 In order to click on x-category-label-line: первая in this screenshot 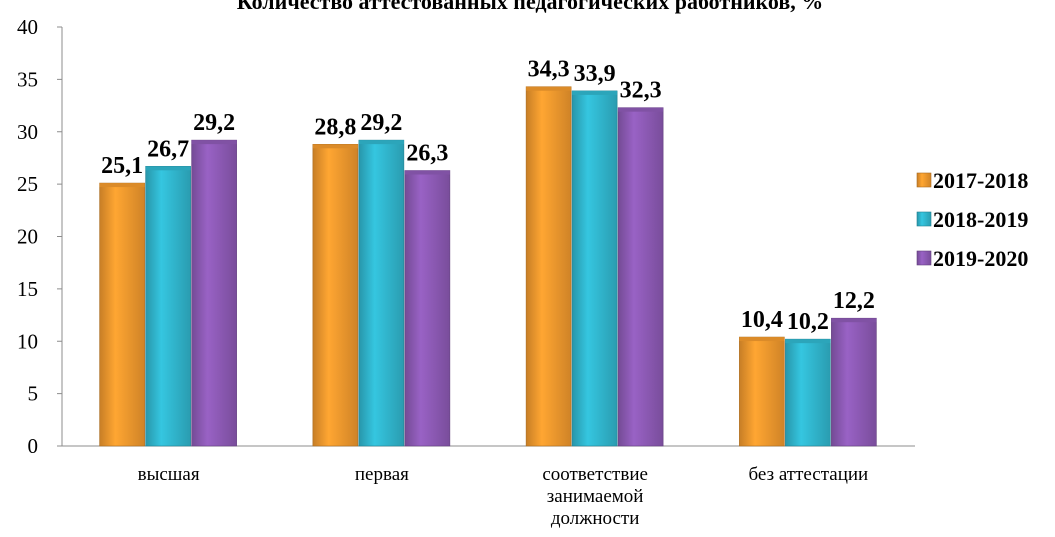, I will do `click(382, 474)`.